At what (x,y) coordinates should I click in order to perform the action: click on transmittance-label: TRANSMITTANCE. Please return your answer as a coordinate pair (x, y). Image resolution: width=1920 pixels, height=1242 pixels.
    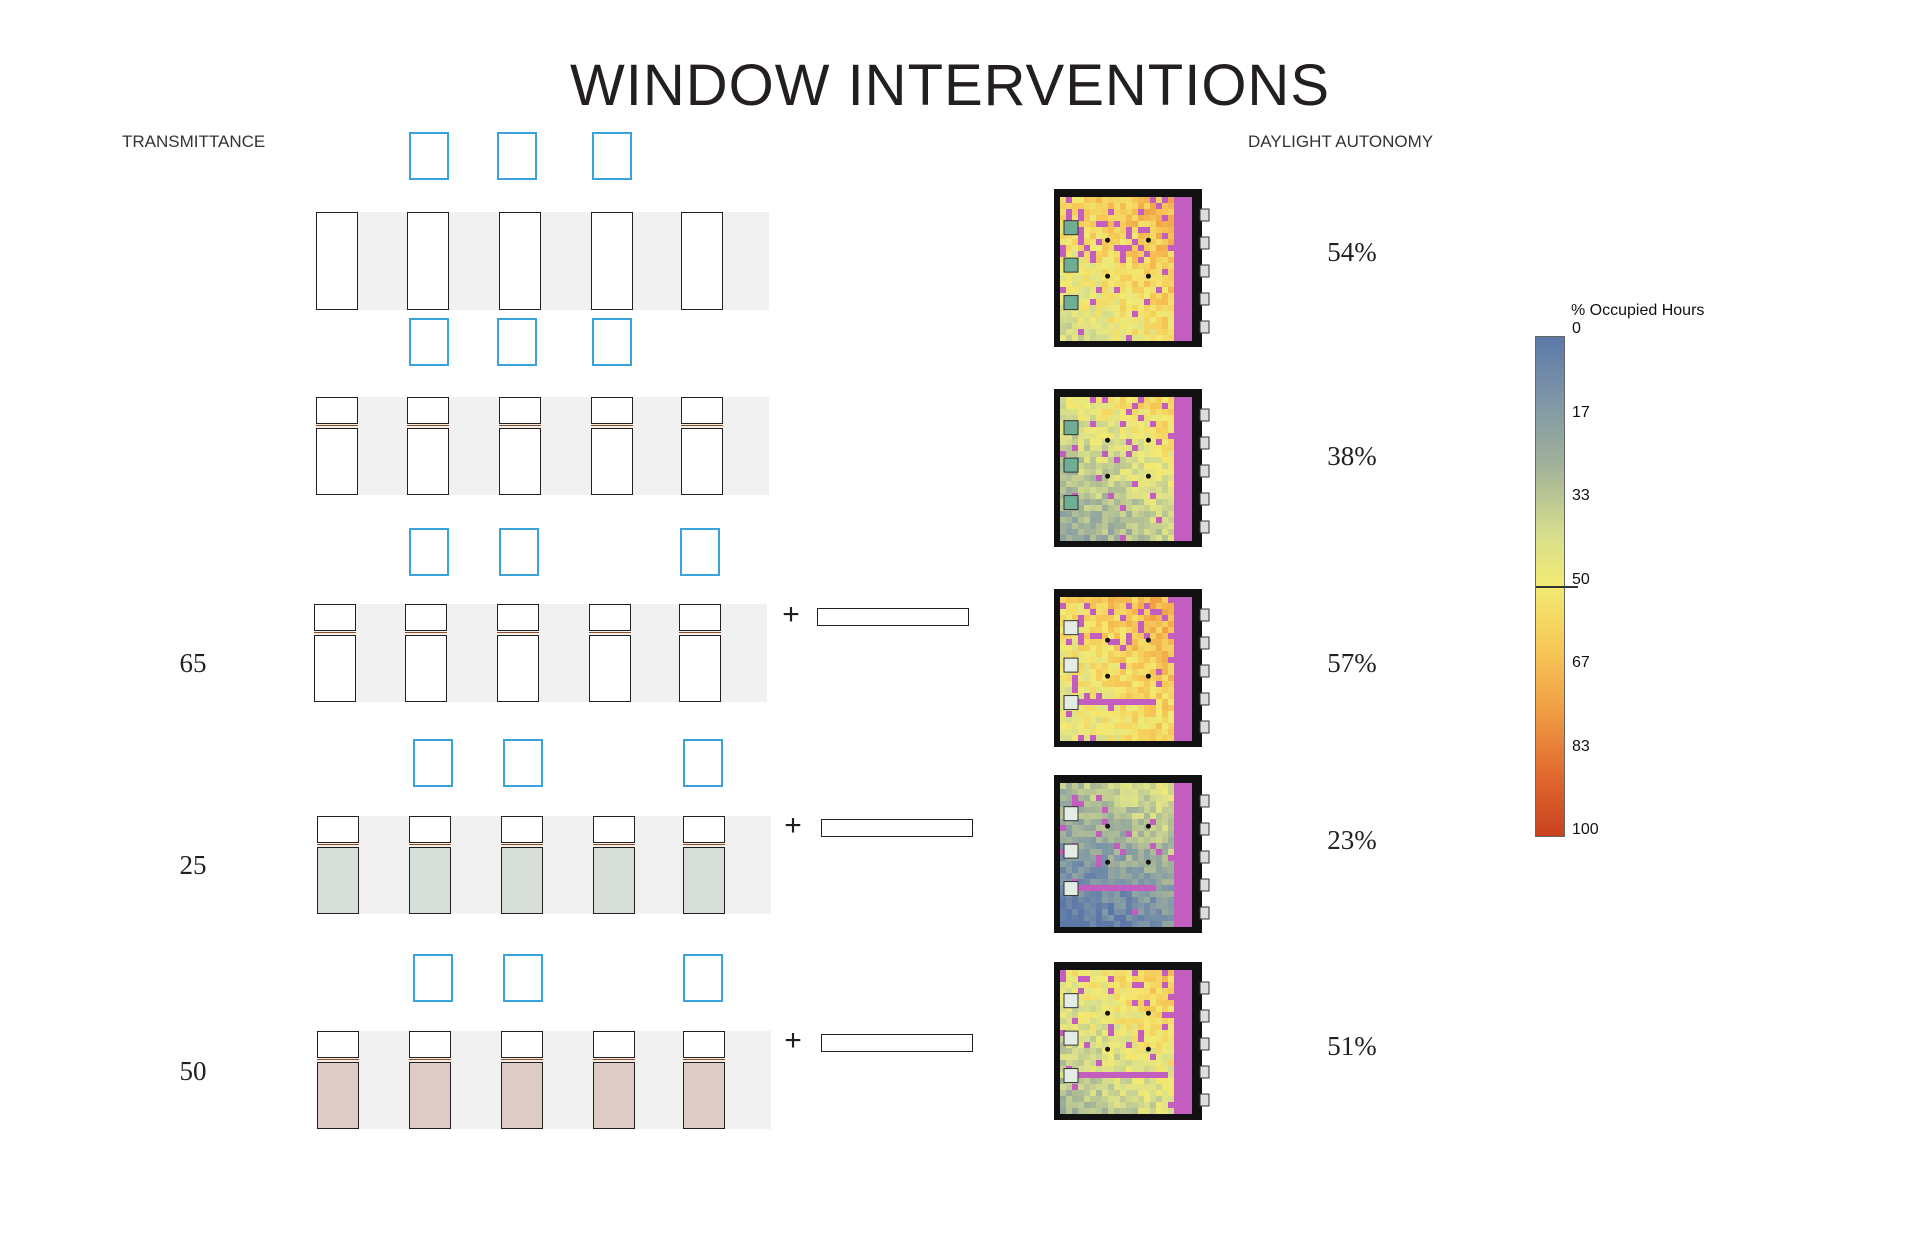
    Looking at the image, I should click on (194, 141).